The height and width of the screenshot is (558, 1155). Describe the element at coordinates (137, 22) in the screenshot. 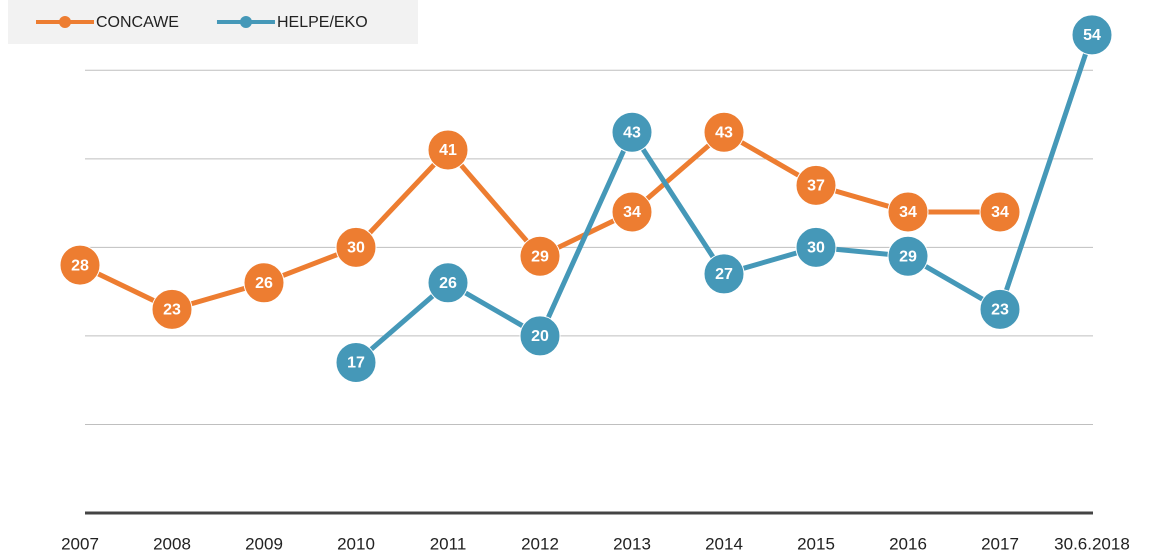

I see `legend-label: CONCAWE` at that location.